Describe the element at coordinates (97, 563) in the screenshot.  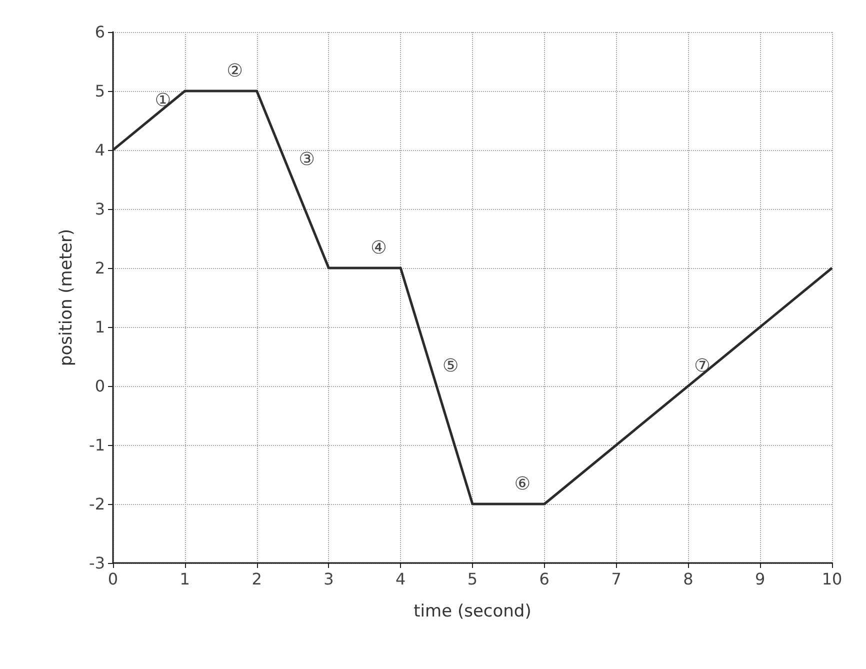
I see `y-tick-label: -3` at that location.